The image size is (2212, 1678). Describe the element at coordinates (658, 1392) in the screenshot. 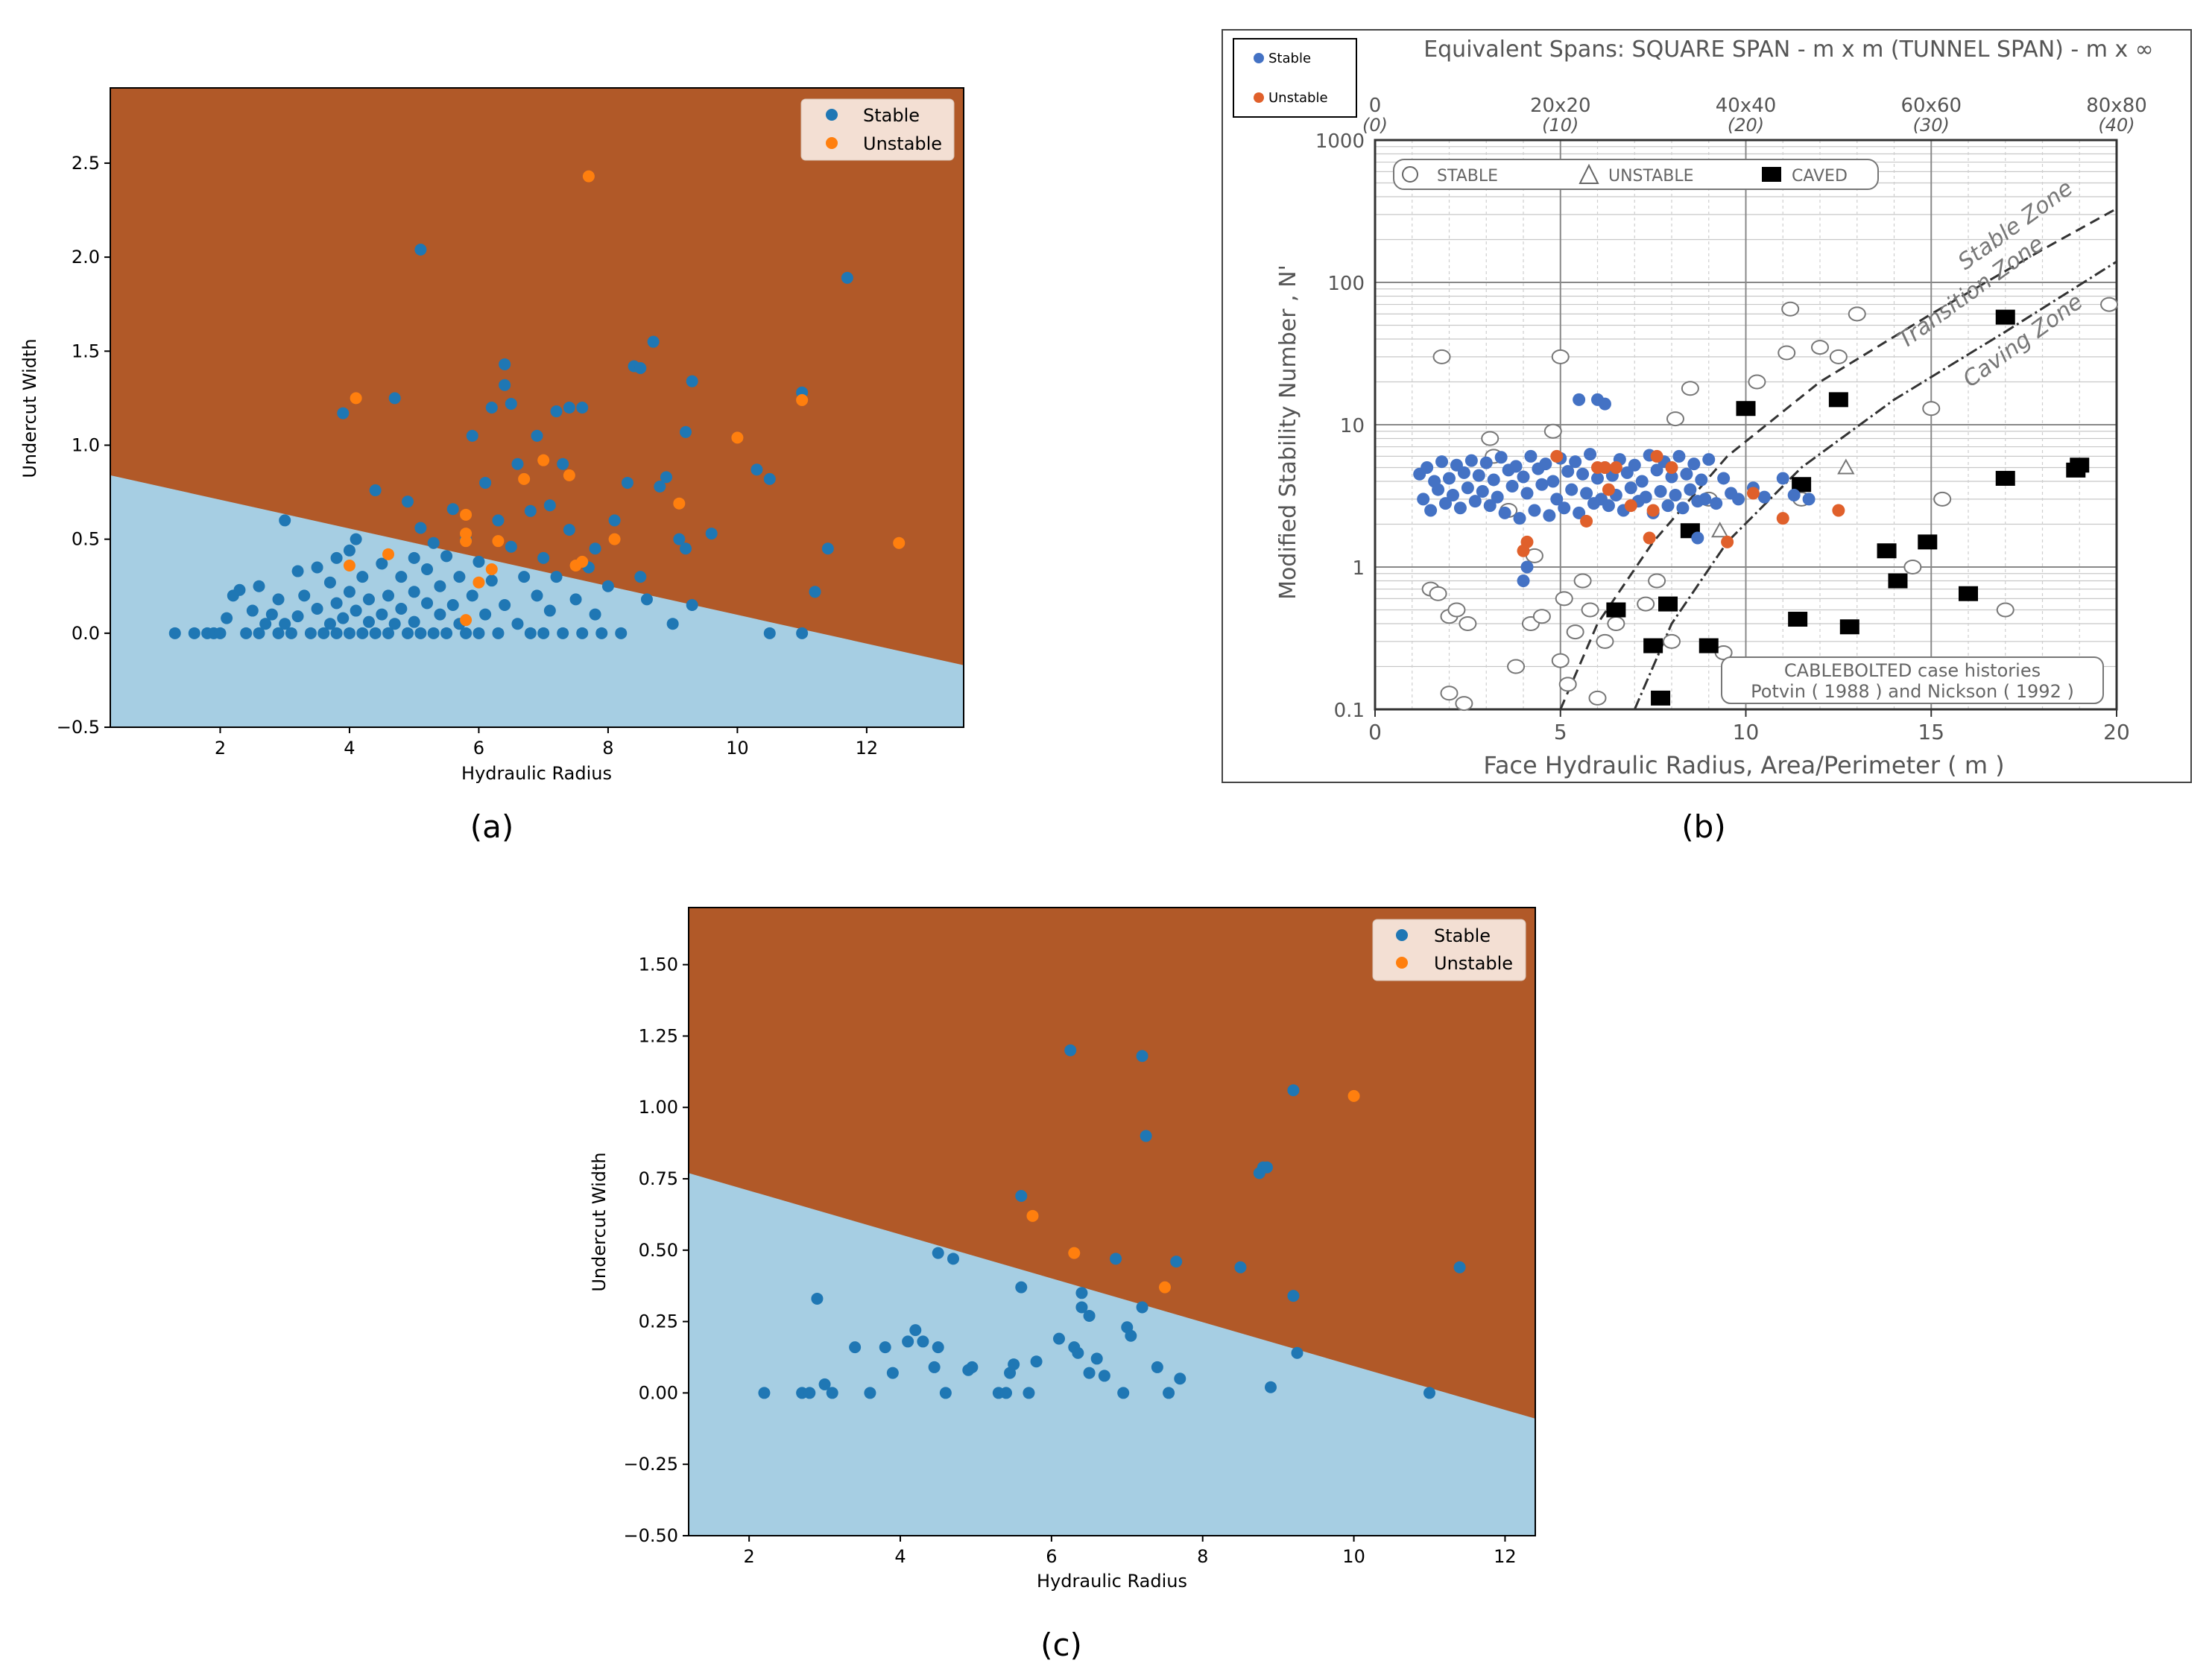

I see `ytick-label: 0.00` at that location.